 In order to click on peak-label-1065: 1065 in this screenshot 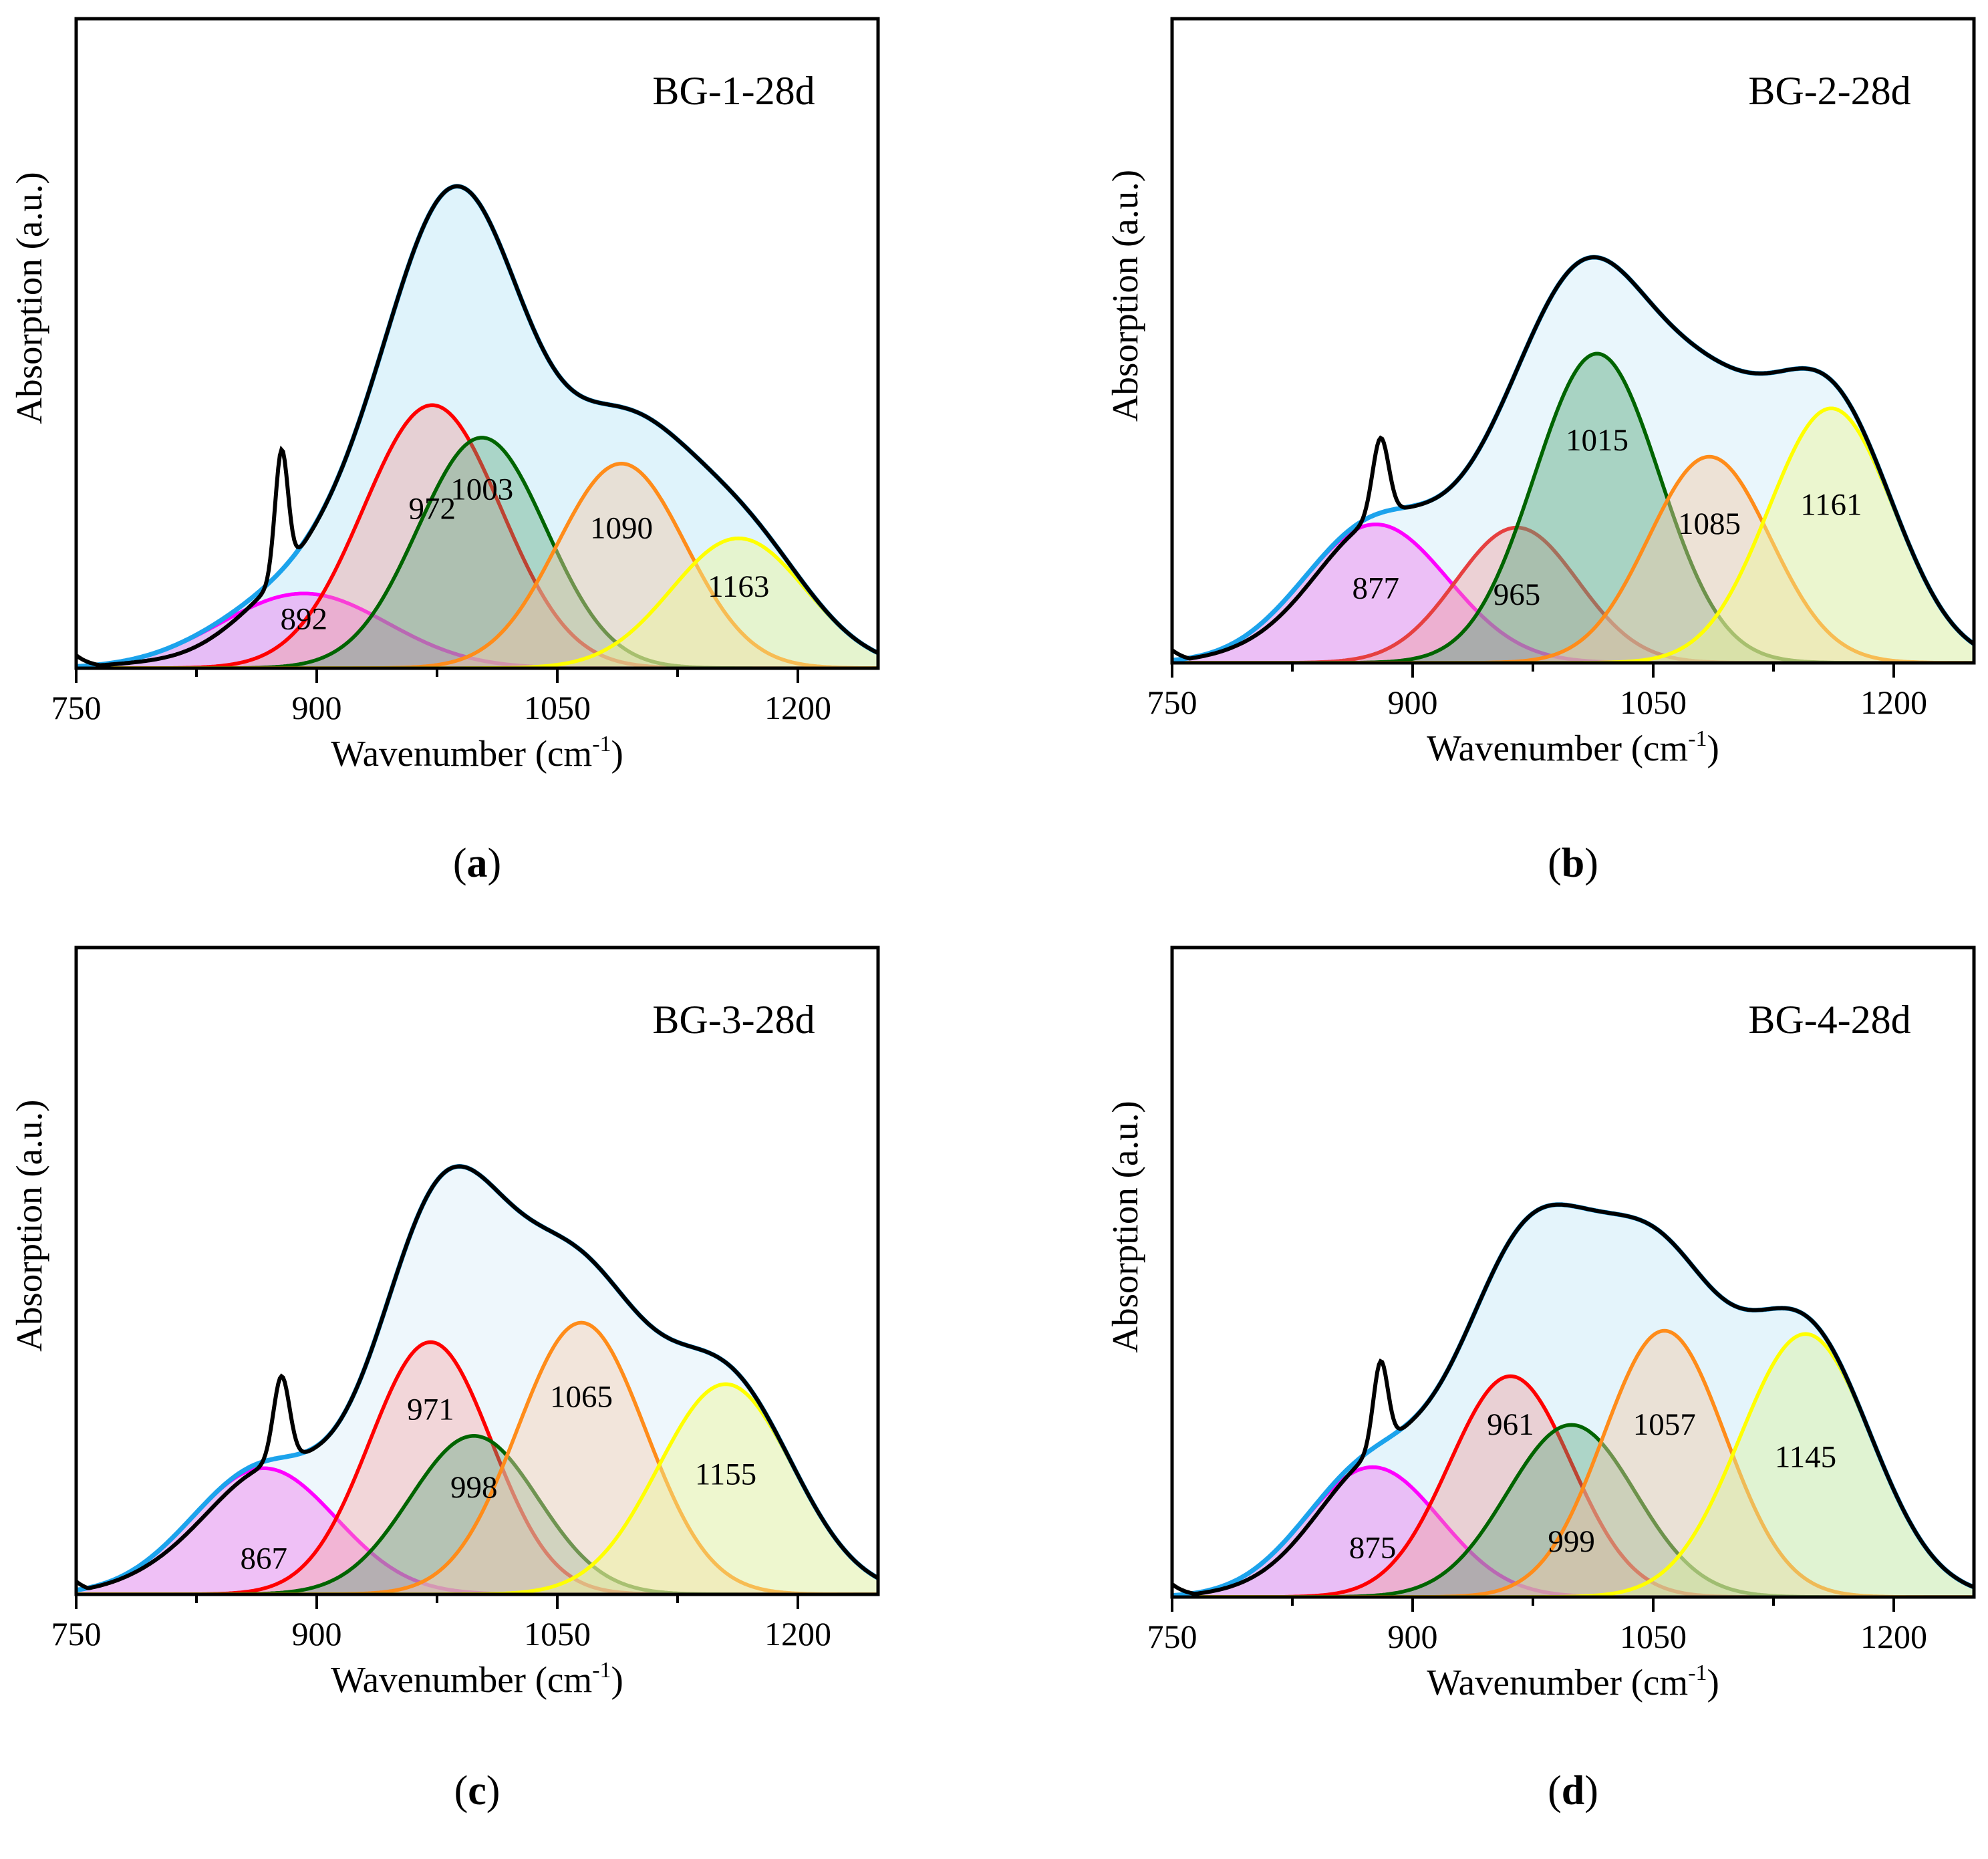, I will do `click(581, 1397)`.